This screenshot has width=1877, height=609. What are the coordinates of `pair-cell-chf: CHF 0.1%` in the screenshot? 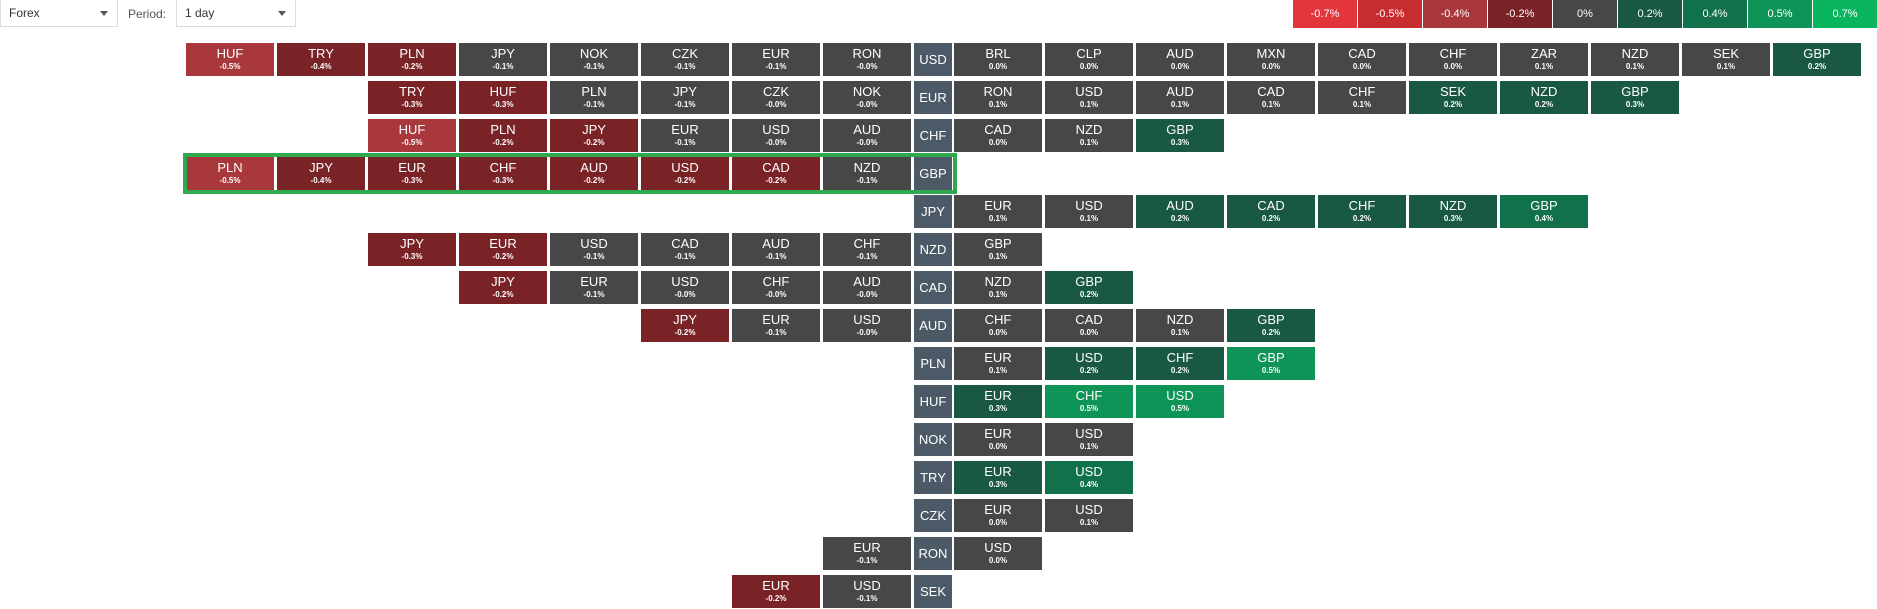 It's located at (1362, 97).